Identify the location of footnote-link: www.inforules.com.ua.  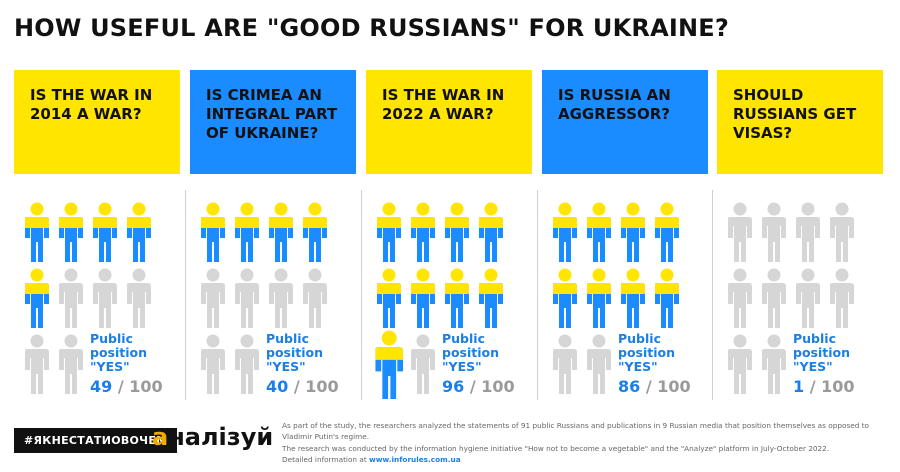
(415, 459).